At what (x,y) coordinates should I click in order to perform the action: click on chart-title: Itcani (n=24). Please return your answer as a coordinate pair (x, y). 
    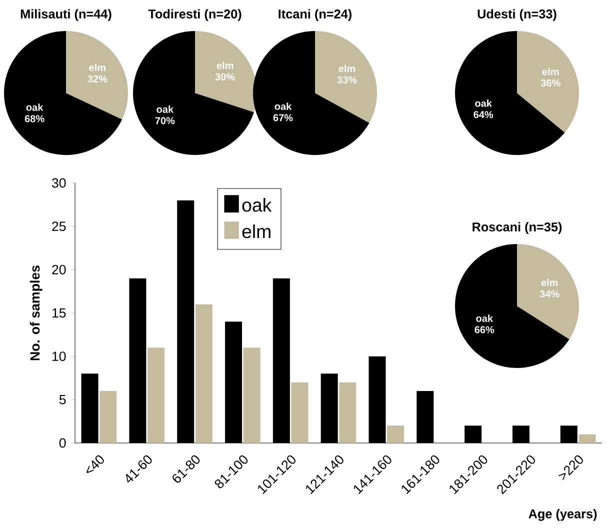
    Looking at the image, I should click on (315, 15).